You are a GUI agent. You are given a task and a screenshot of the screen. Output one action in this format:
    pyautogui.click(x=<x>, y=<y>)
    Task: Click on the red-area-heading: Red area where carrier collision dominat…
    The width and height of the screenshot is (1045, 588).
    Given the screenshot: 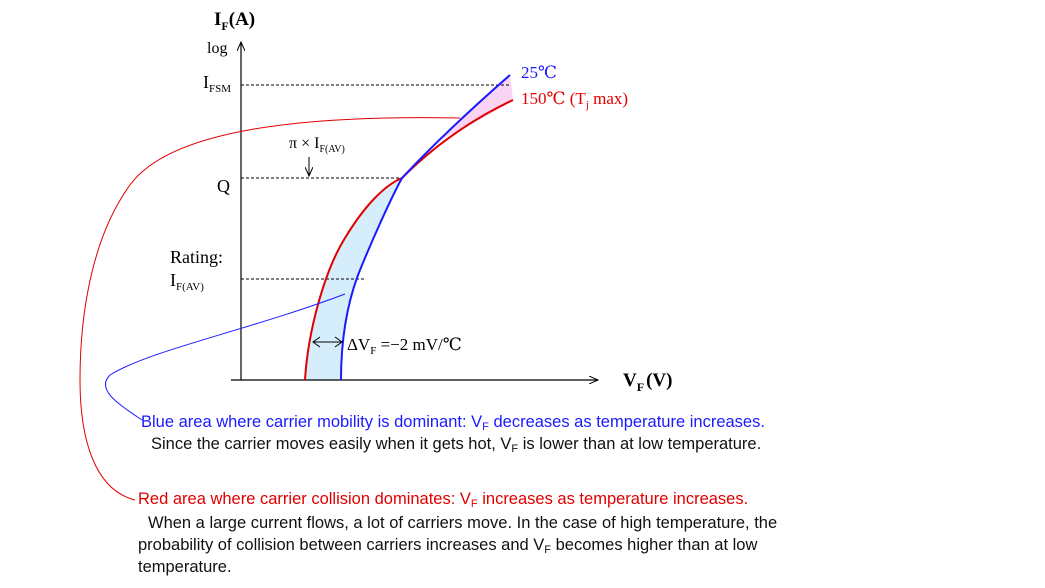 What is the action you would take?
    pyautogui.click(x=443, y=500)
    